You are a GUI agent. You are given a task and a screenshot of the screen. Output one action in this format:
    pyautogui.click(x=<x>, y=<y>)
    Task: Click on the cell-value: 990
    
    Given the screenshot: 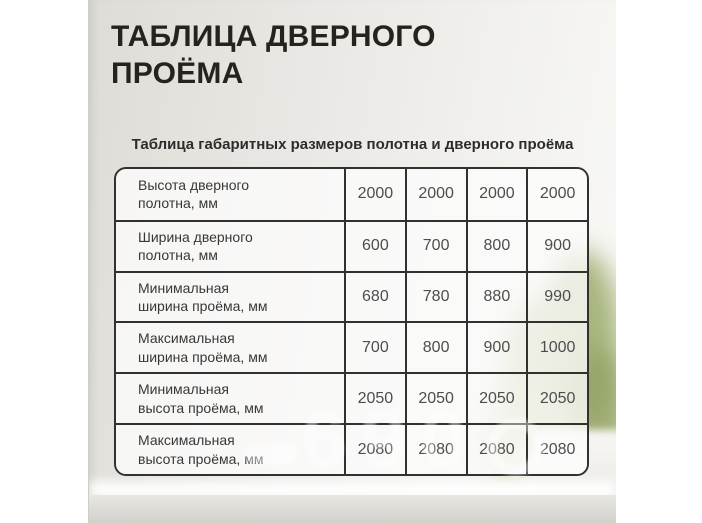 What is the action you would take?
    pyautogui.click(x=556, y=297)
    